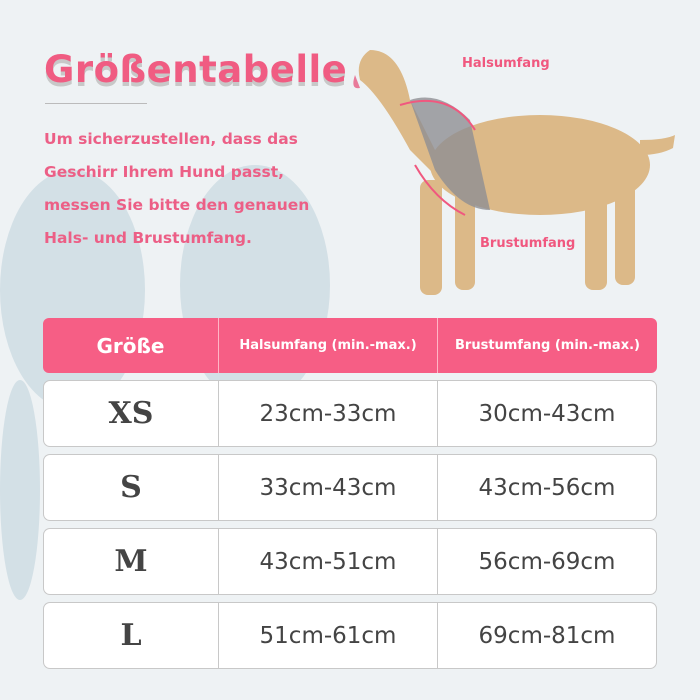 Image resolution: width=700 pixels, height=700 pixels. Describe the element at coordinates (547, 413) in the screenshot. I see `chest-cell: 30cm-43cm` at that location.